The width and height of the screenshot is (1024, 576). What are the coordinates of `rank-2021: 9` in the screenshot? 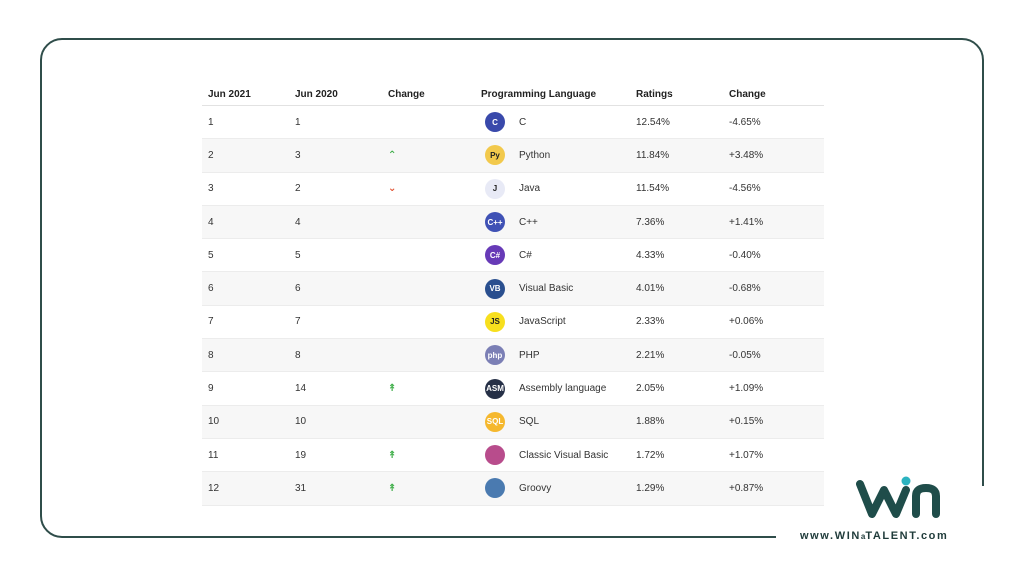 It's located at (211, 389).